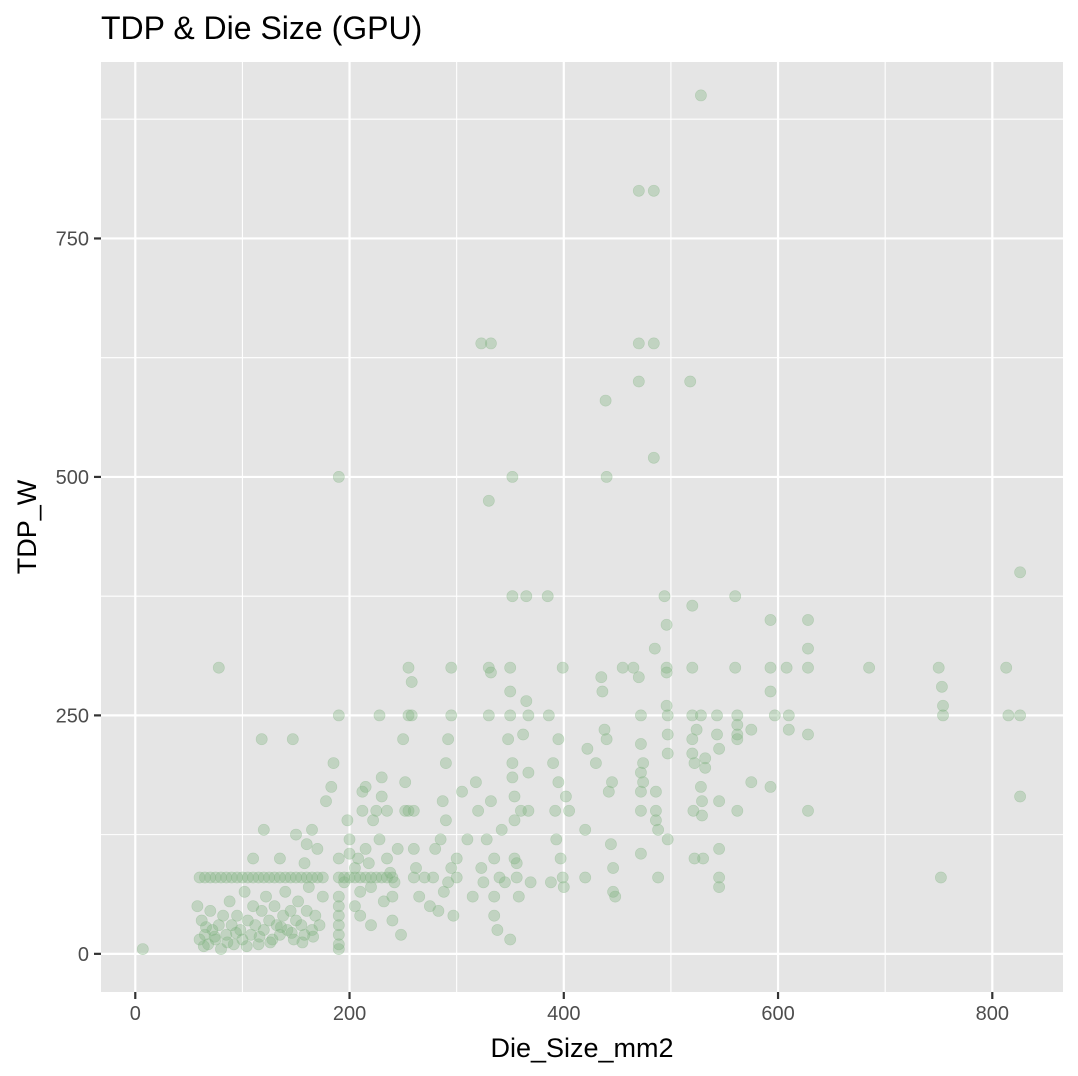 The height and width of the screenshot is (1076, 1078). Describe the element at coordinates (569, 1008) in the screenshot. I see `x-axis: 0 200 400 600 800` at that location.